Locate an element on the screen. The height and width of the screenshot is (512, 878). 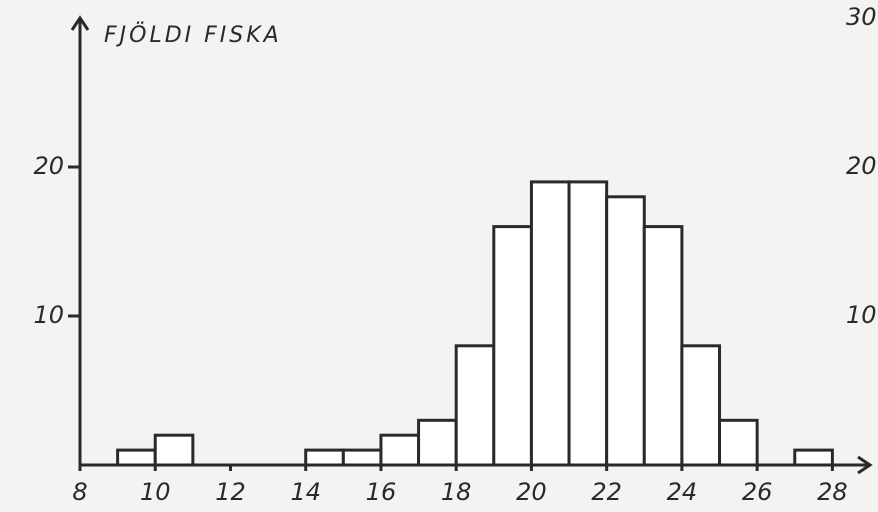
chart-title: FJÖLDI FISKA is located at coordinates (193, 35).